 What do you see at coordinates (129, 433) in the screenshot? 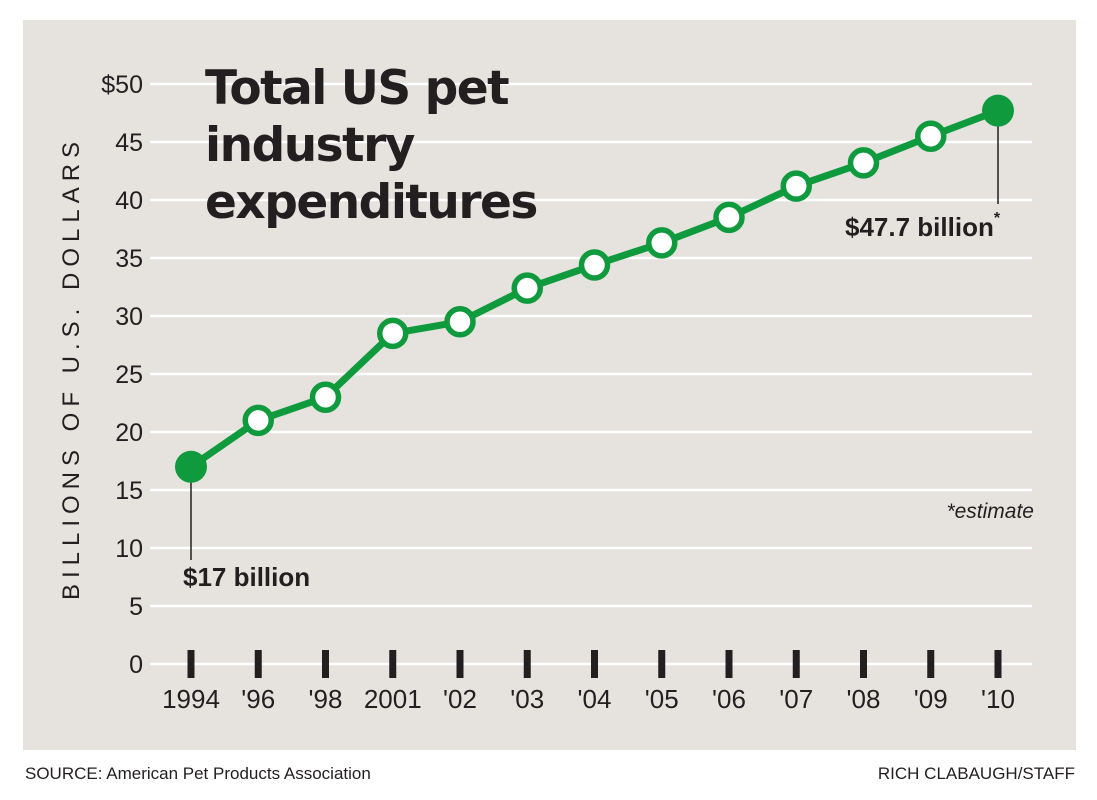
I see `y-tick-label: 20` at bounding box center [129, 433].